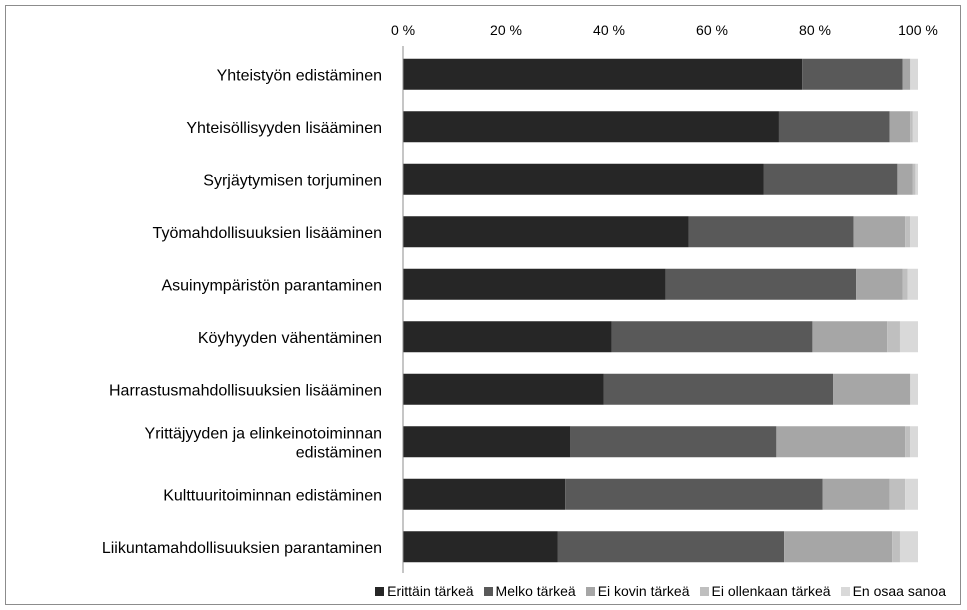  What do you see at coordinates (643, 591) in the screenshot?
I see `legend-label: Ei kovin tärkeä` at bounding box center [643, 591].